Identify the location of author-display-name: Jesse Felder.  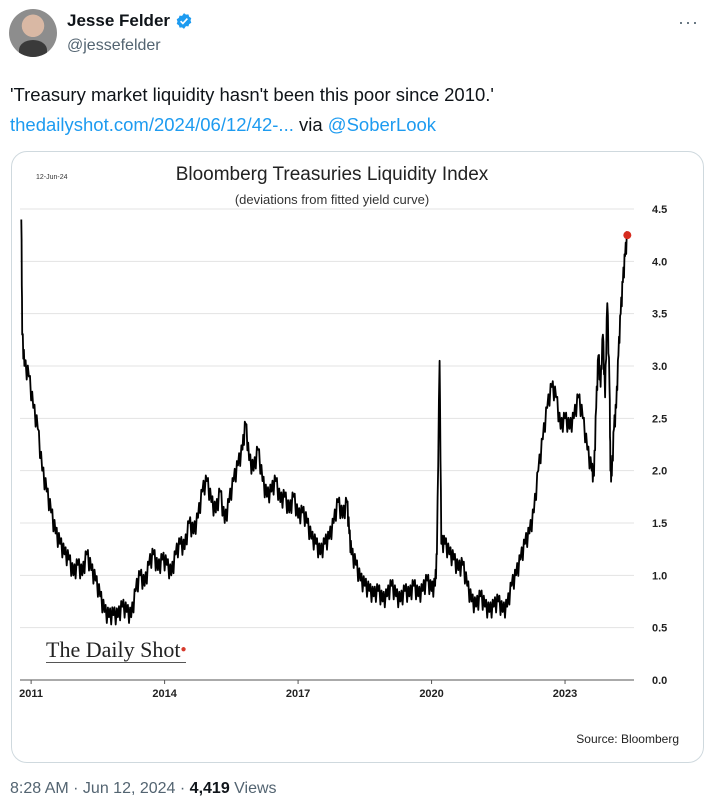
(119, 20).